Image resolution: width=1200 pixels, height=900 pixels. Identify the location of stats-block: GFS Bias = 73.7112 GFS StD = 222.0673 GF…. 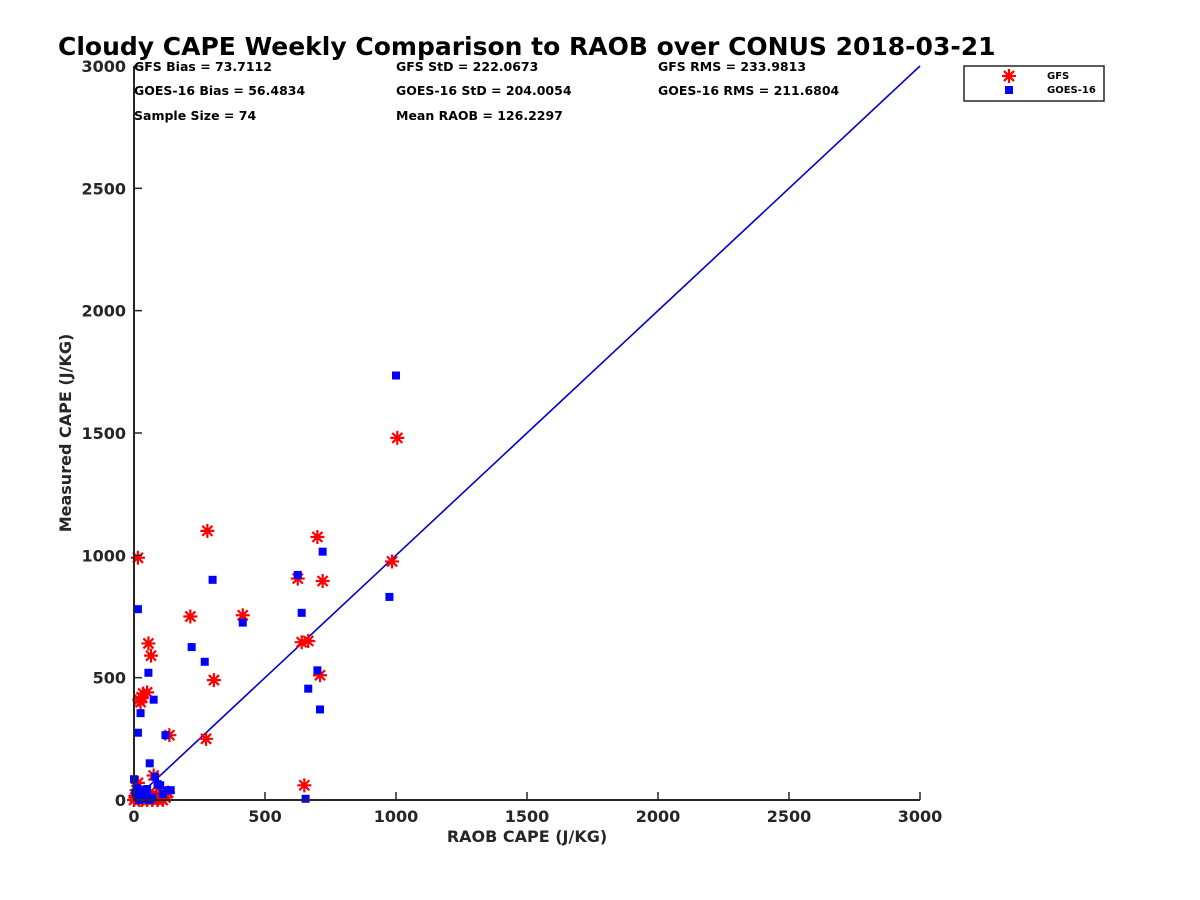
(487, 91).